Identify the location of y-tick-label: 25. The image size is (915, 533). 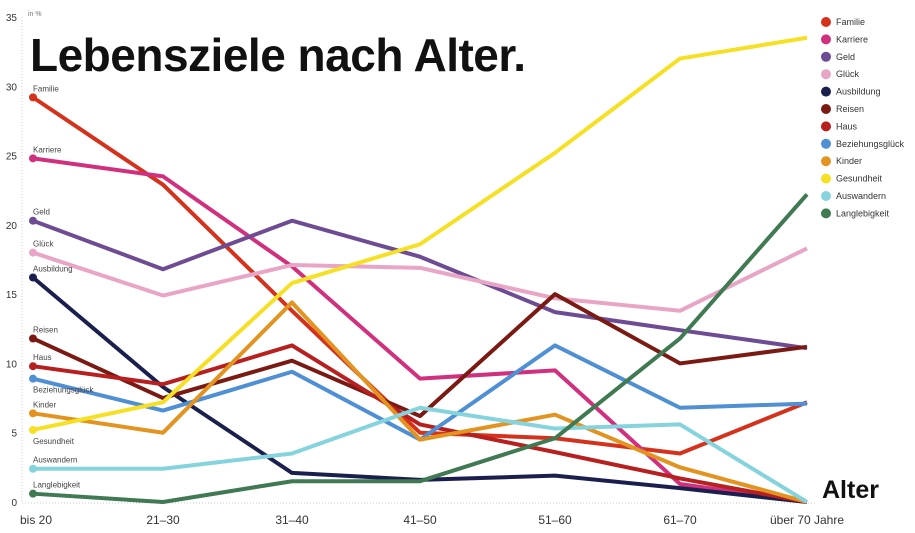
(12, 157).